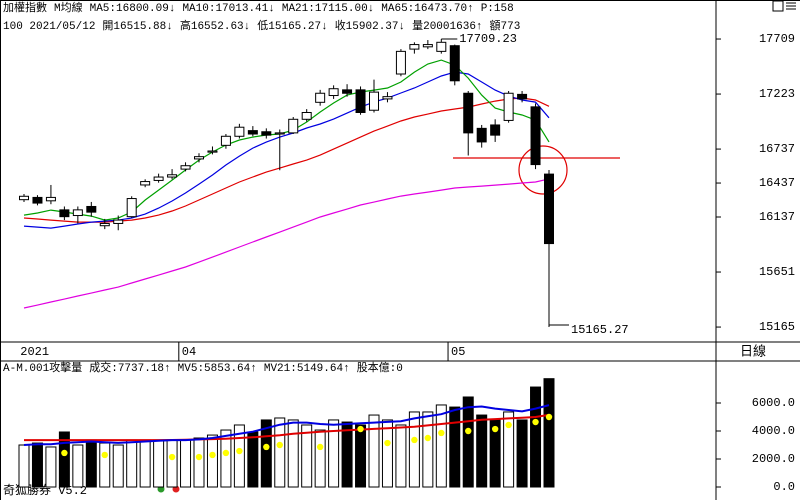  Describe the element at coordinates (773, 459) in the screenshot. I see `y-tick-label: 2000.0` at that location.